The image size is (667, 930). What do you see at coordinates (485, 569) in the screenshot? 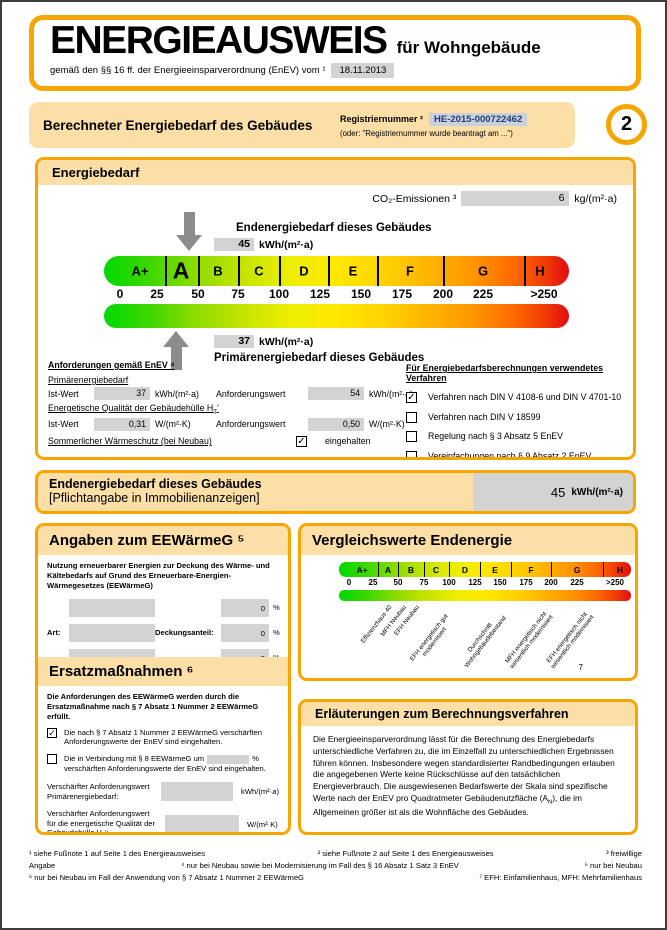
I see `vergleich-class-scale: A+ A B C D E F G H` at bounding box center [485, 569].